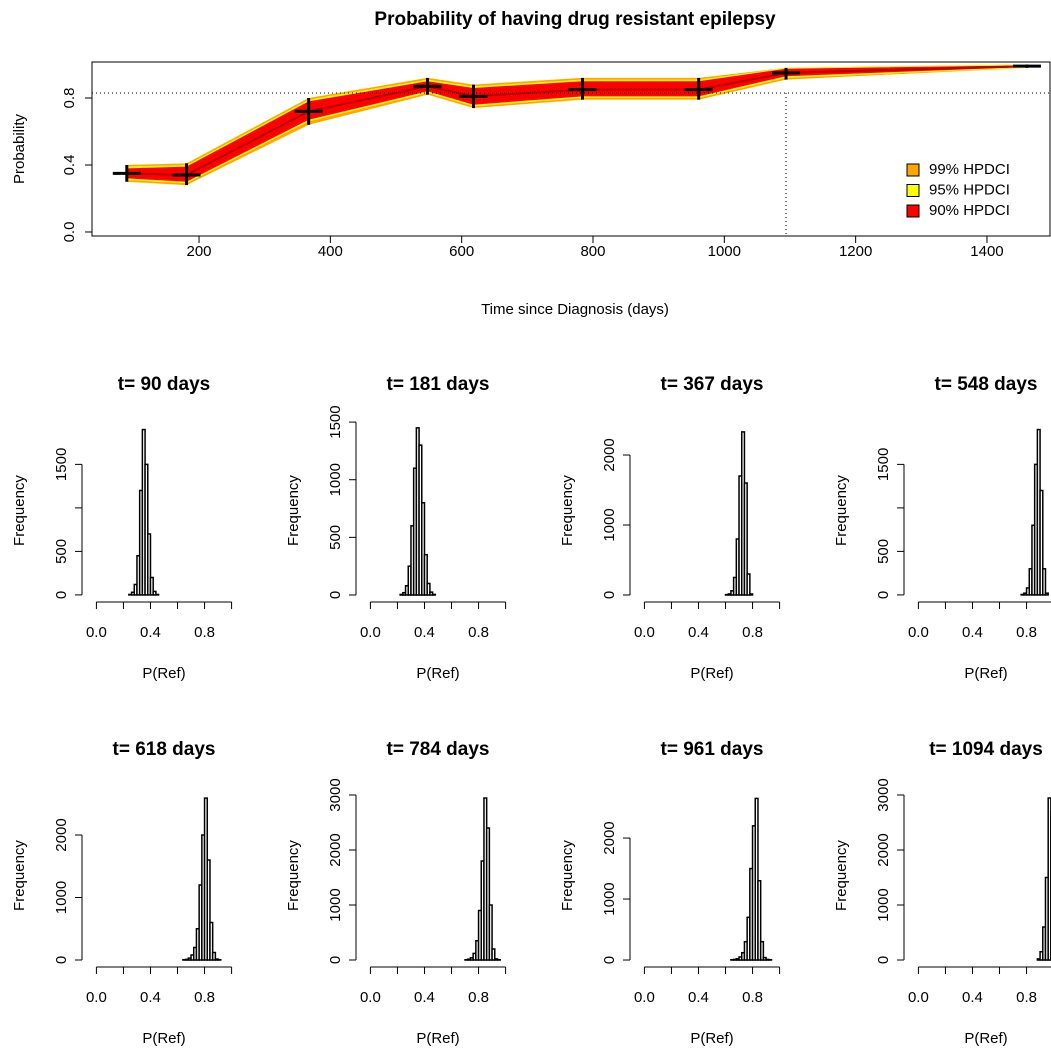 Image resolution: width=1051 pixels, height=1048 pixels. I want to click on legend-label: 95% HPDCI, so click(969, 189).